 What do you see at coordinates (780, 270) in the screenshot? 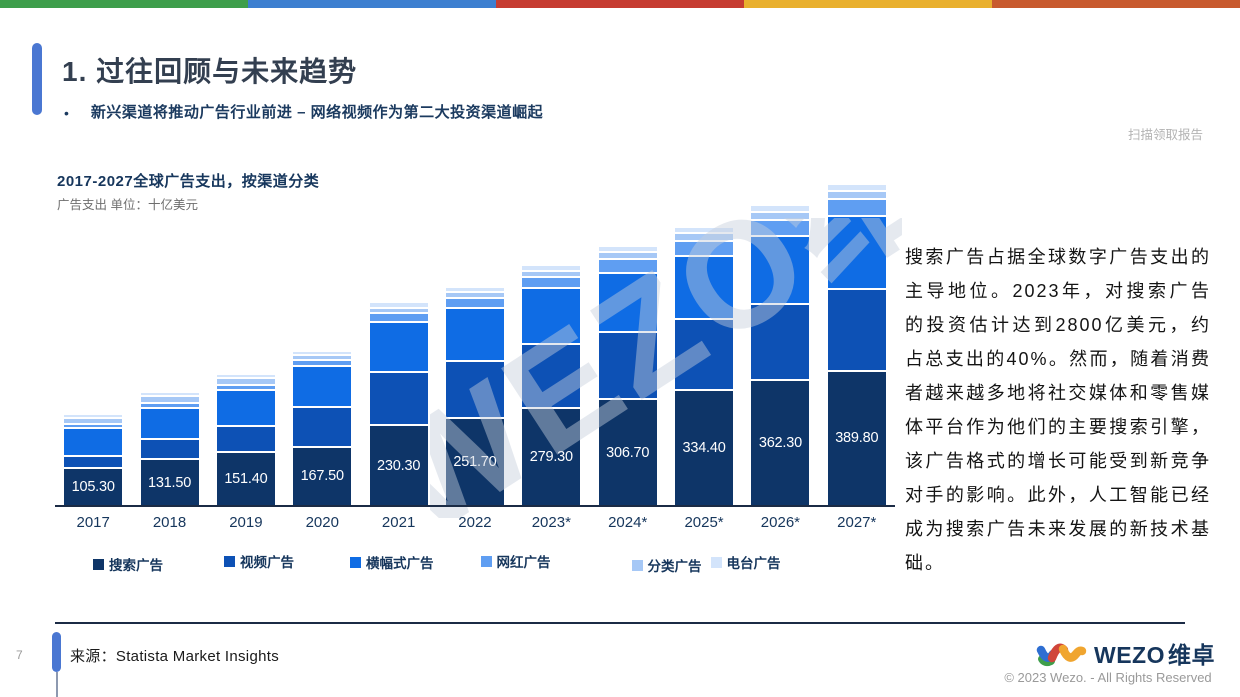
I see `segment-横幅式广告-2026*` at bounding box center [780, 270].